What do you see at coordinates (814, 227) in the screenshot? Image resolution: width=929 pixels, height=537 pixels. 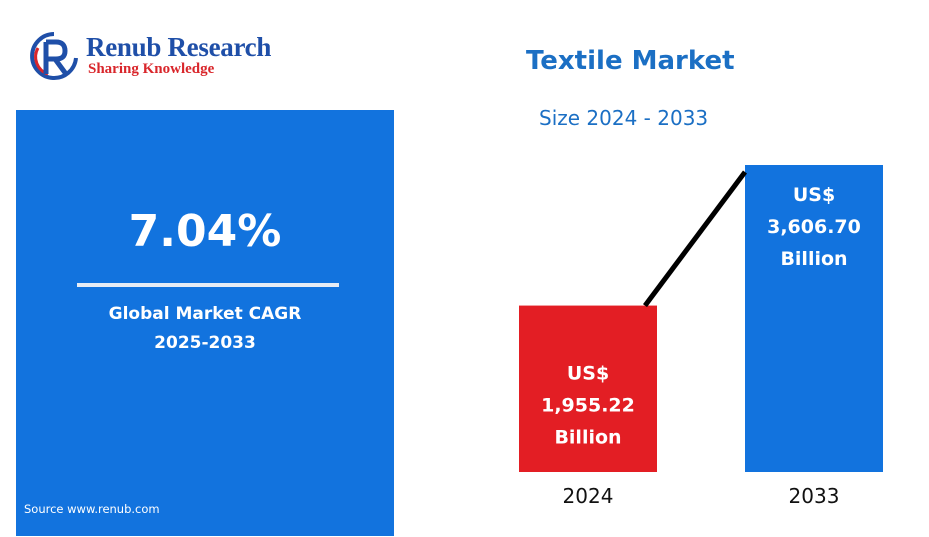 I see `bar-label-2033-line2: 3,606.70` at bounding box center [814, 227].